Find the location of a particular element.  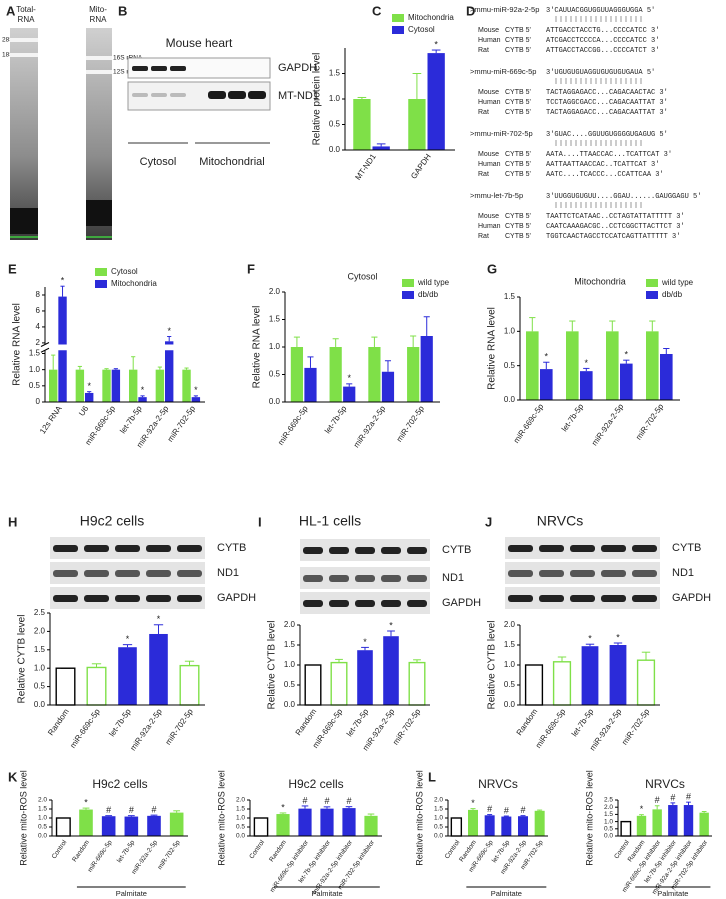

x-tick-label: MT-ND1 is located at coordinates (365, 167).